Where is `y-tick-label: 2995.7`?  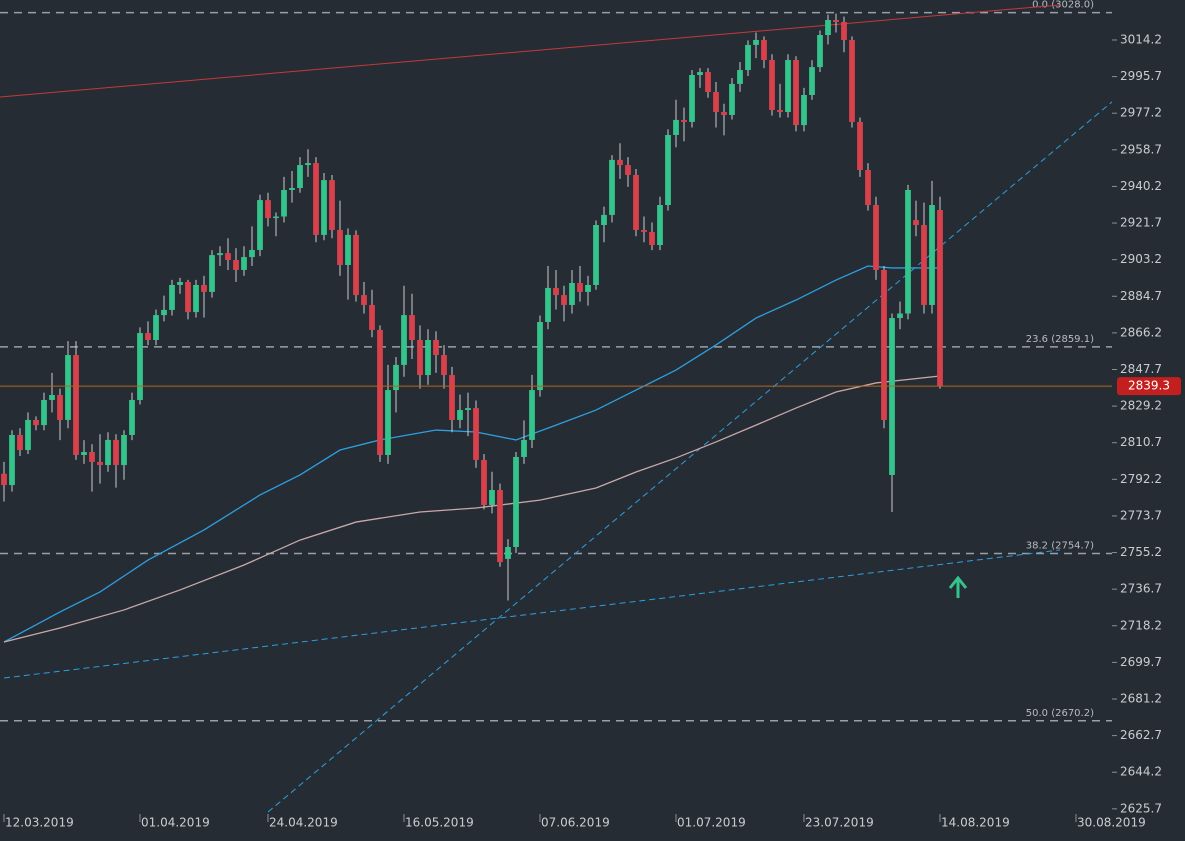
y-tick-label: 2995.7 is located at coordinates (1141, 76).